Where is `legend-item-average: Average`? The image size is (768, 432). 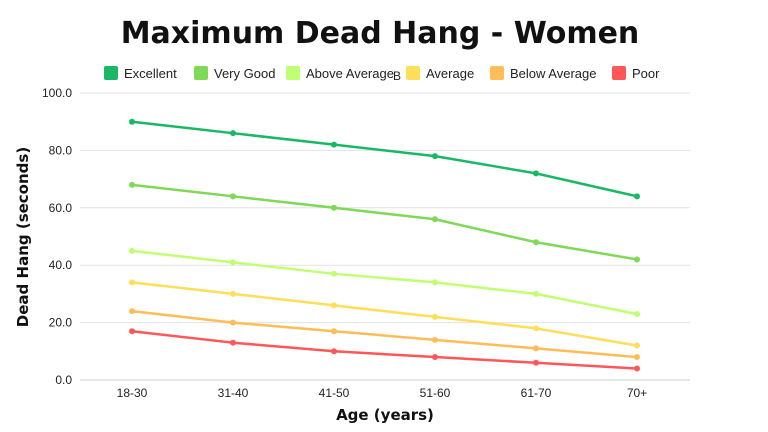 legend-item-average: Average is located at coordinates (440, 73).